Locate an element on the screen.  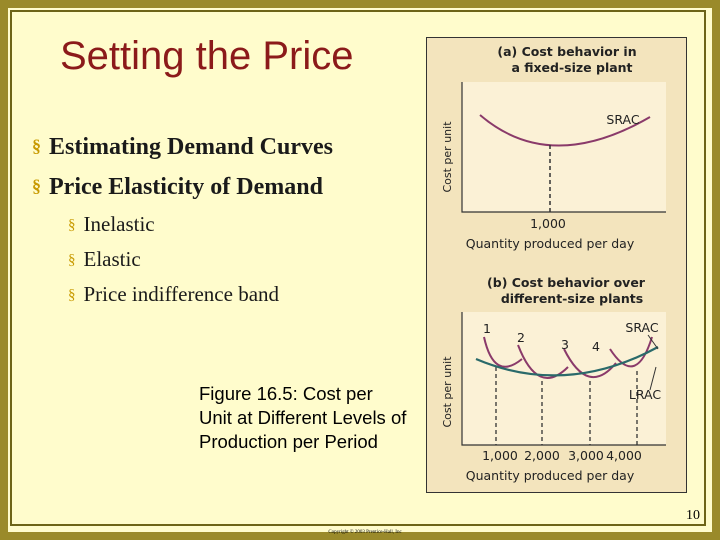
sub-bullet-text: Price indifference band is located at coordinates (181, 294).